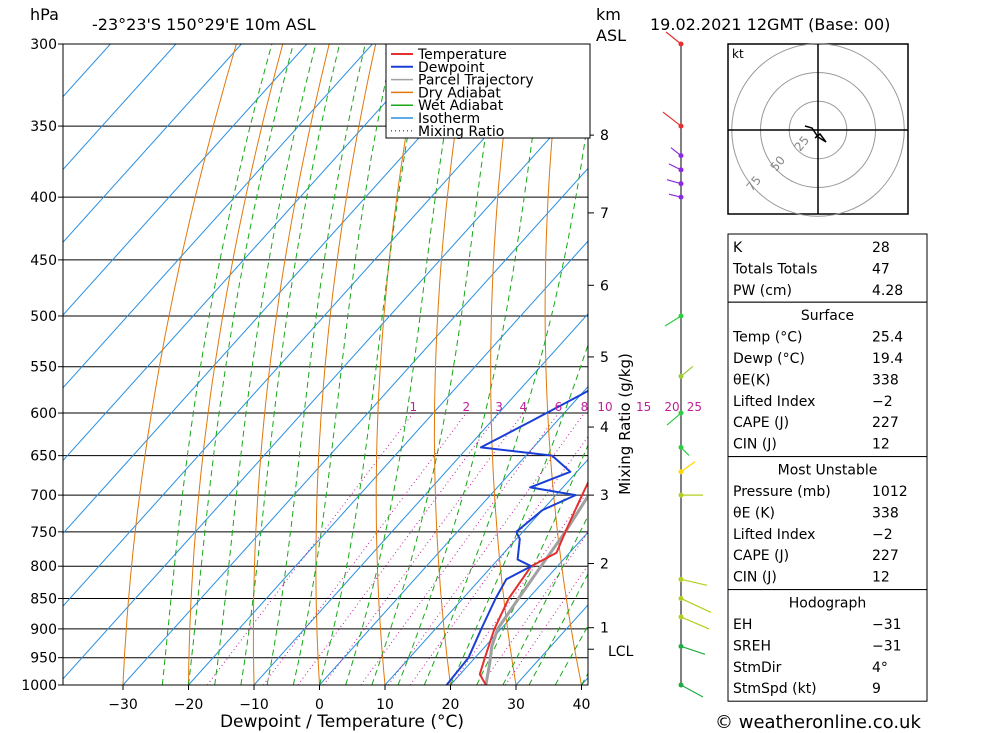 Image resolution: width=1000 pixels, height=733 pixels. What do you see at coordinates (774, 269) in the screenshot?
I see `index-label: Totals Totals` at bounding box center [774, 269].